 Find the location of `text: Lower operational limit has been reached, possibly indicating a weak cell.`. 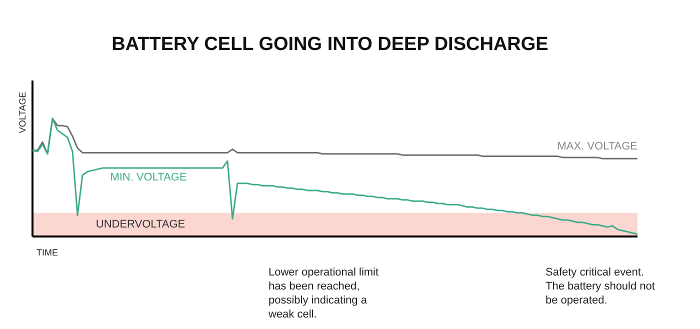

text: Lower operational limit has been reached, possibly indicating a weak cell. is located at coordinates (323, 293).